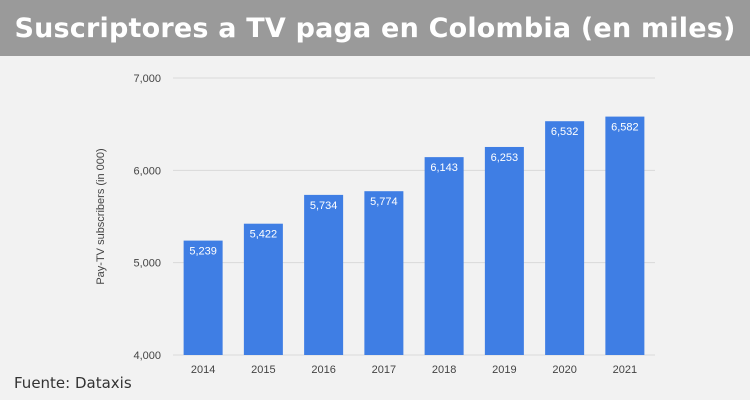  I want to click on y-axis-label: Pay-TV subscribers (in 000), so click(101, 216).